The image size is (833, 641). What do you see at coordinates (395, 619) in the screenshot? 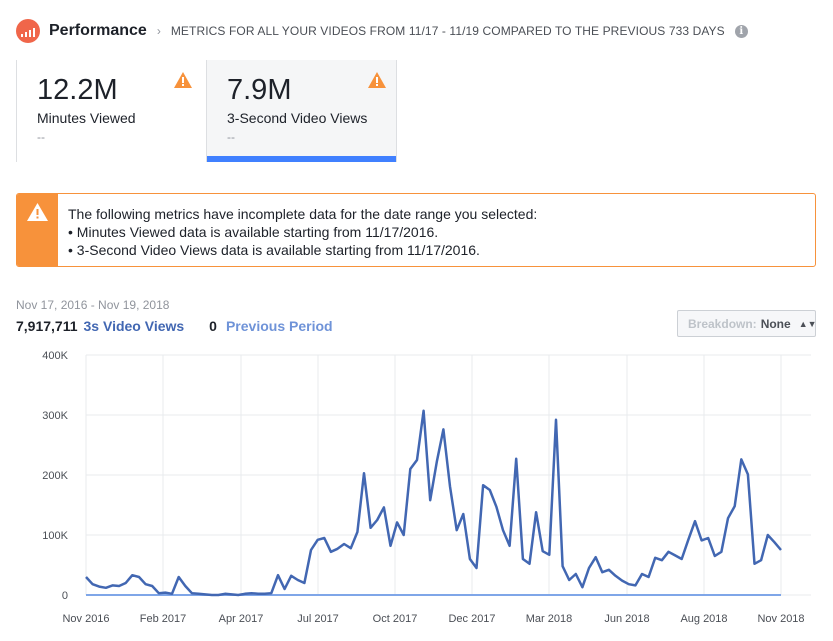
I see `x-tick-label: Oct 2017` at bounding box center [395, 619].